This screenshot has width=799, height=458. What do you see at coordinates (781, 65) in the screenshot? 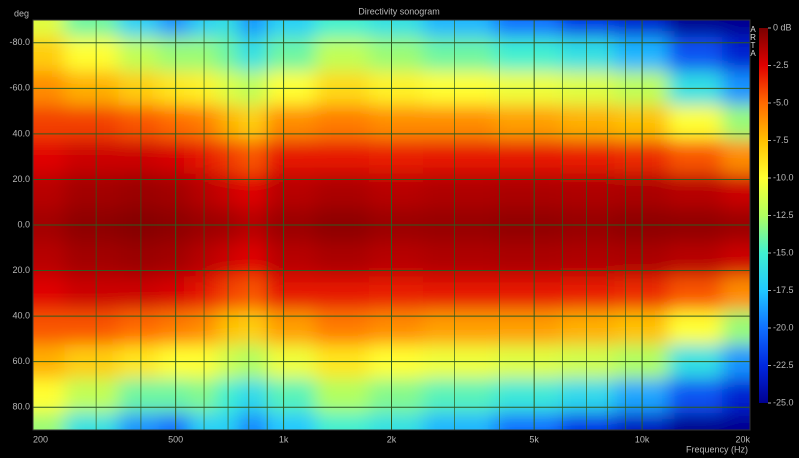
I see `colorbar-label: -2.5` at bounding box center [781, 65].